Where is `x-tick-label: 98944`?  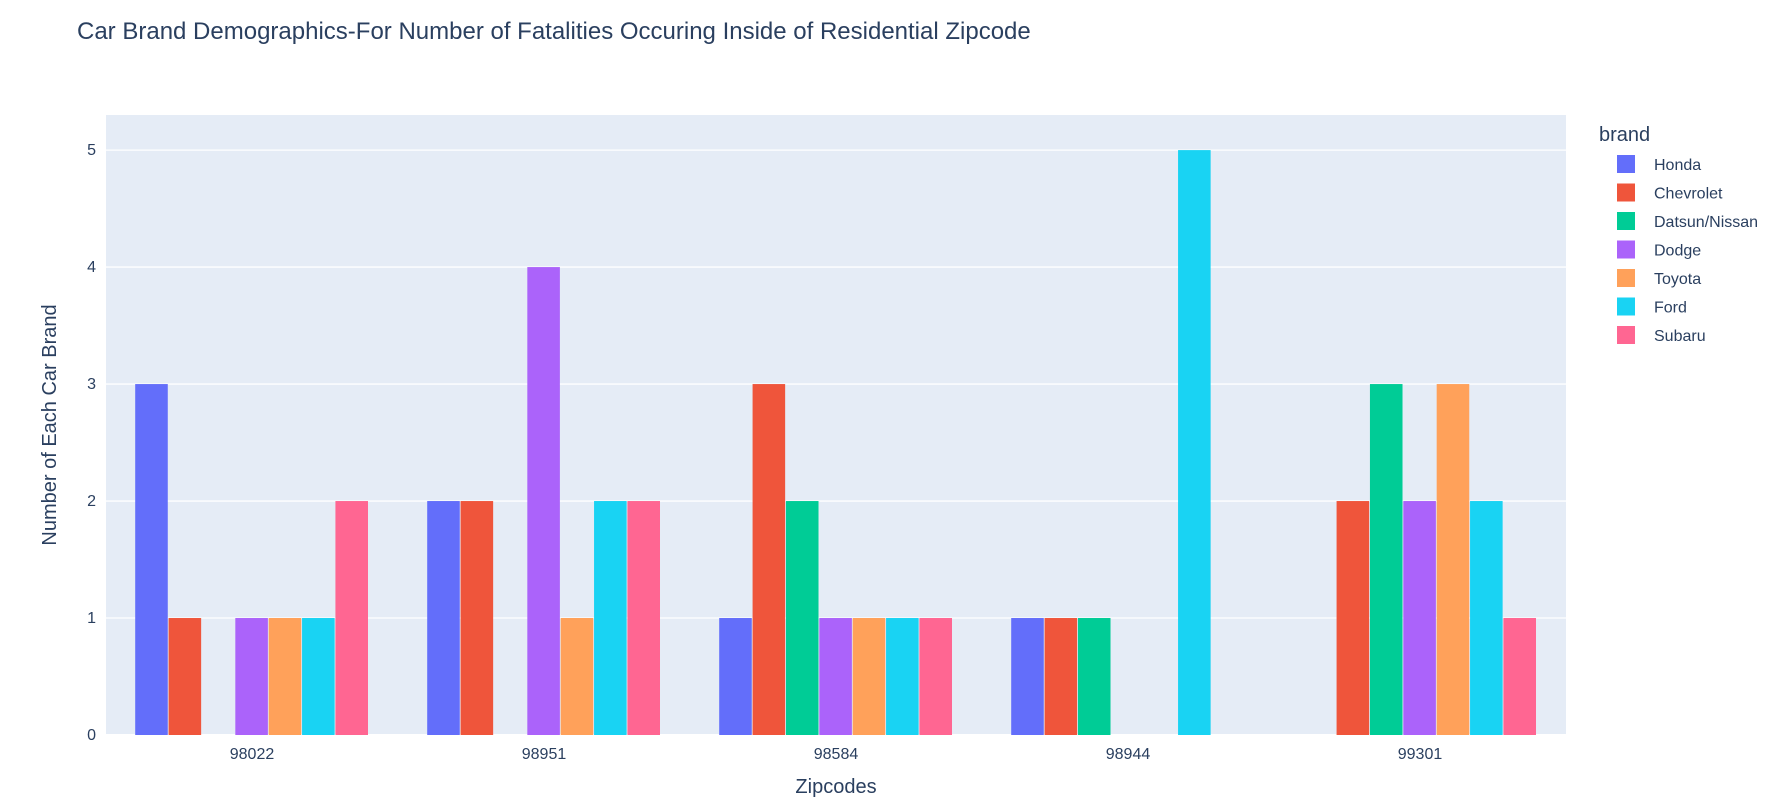 x-tick-label: 98944 is located at coordinates (1128, 754).